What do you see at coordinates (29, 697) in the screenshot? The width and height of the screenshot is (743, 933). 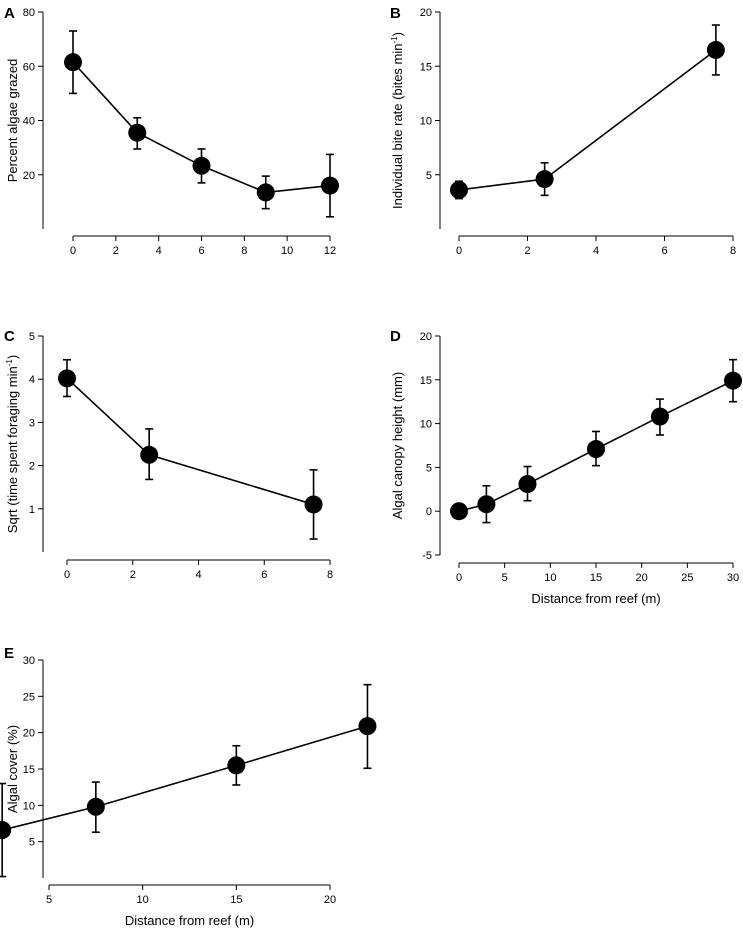 I see `y-tick-label: 25` at bounding box center [29, 697].